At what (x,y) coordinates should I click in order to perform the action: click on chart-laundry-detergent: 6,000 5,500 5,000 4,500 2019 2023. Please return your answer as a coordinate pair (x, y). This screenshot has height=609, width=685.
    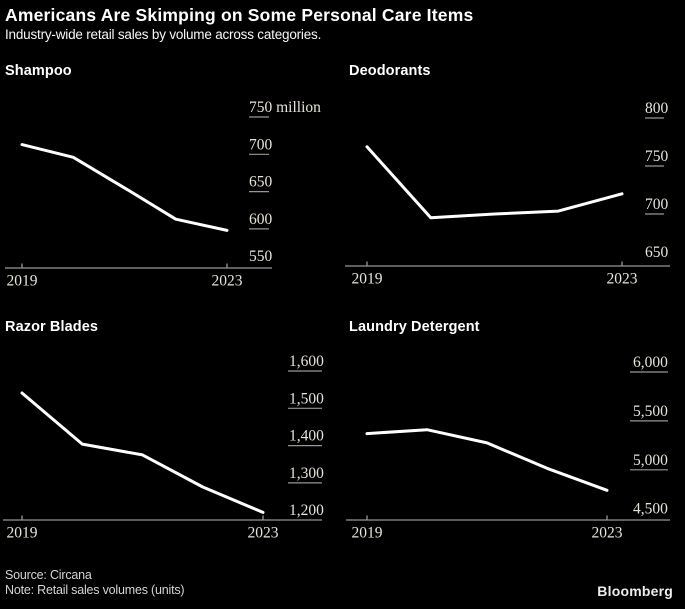
    Looking at the image, I should click on (508, 448).